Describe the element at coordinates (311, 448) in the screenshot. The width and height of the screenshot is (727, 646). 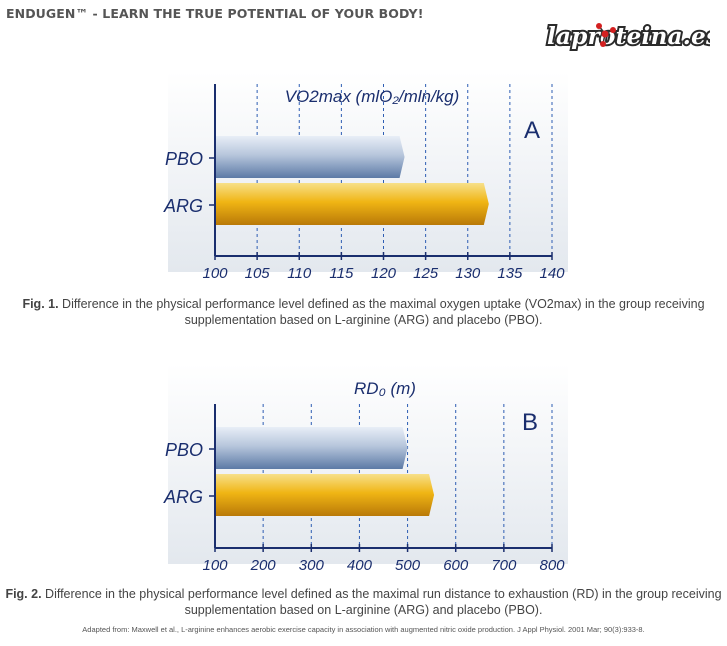
I see `chart-b-bar-pbo` at that location.